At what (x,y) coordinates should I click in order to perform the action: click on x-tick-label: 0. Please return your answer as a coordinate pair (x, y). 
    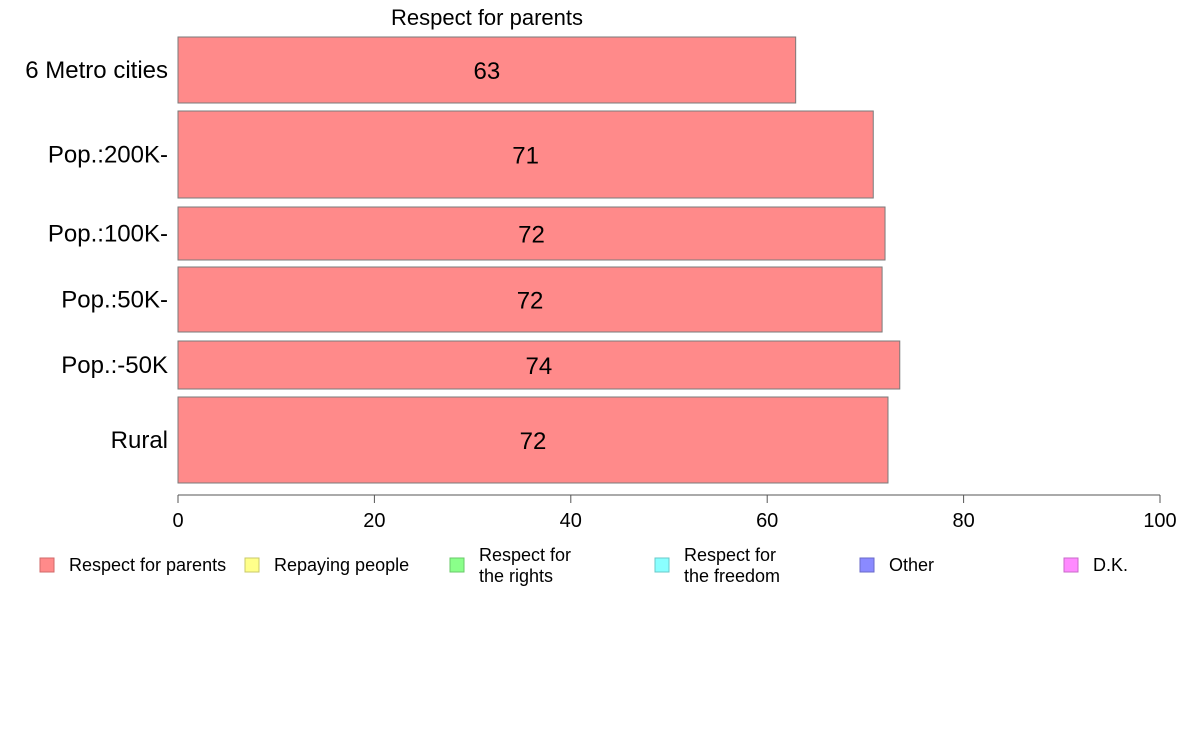
    Looking at the image, I should click on (177, 521).